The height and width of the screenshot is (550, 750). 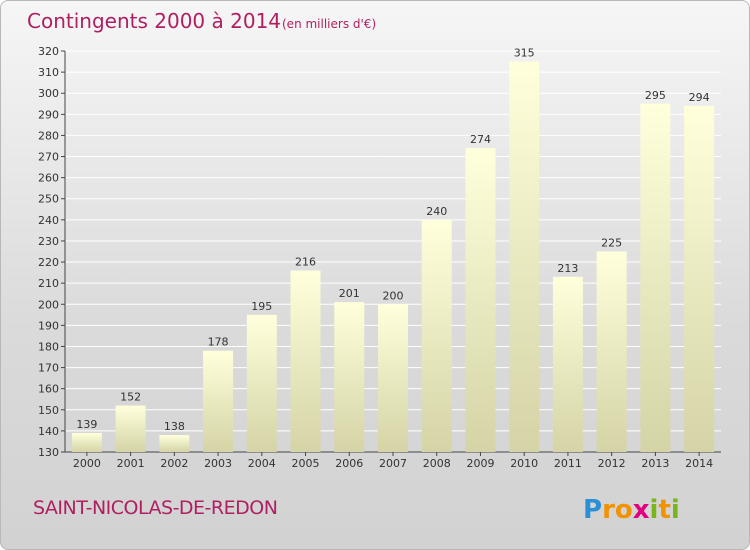 What do you see at coordinates (154, 21) in the screenshot?
I see `chart-title: Contingents 2000 à 2014` at bounding box center [154, 21].